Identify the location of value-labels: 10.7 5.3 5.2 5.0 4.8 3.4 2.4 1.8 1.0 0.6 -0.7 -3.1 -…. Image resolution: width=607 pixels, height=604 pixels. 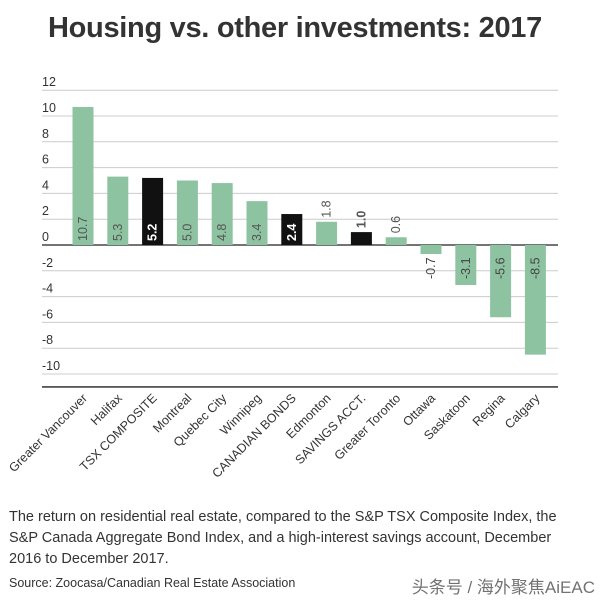
(309, 239).